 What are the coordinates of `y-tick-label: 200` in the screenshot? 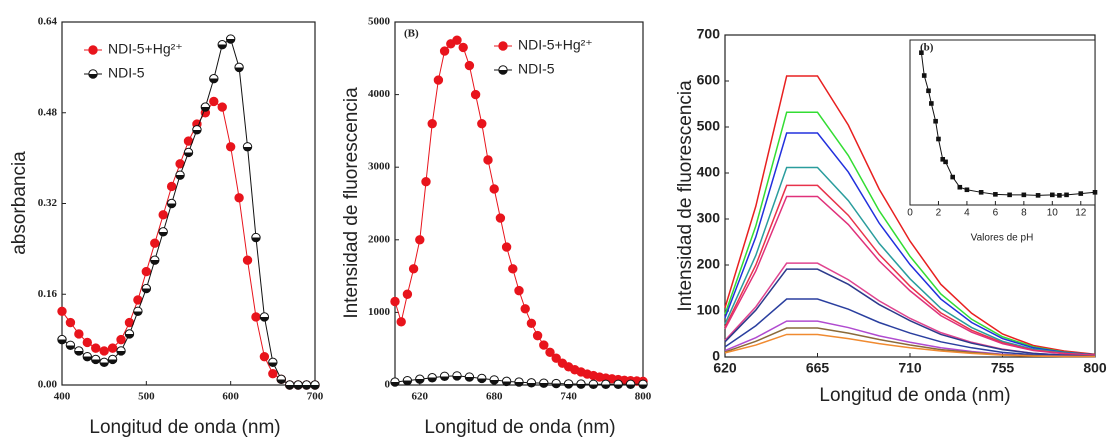 It's located at (709, 264).